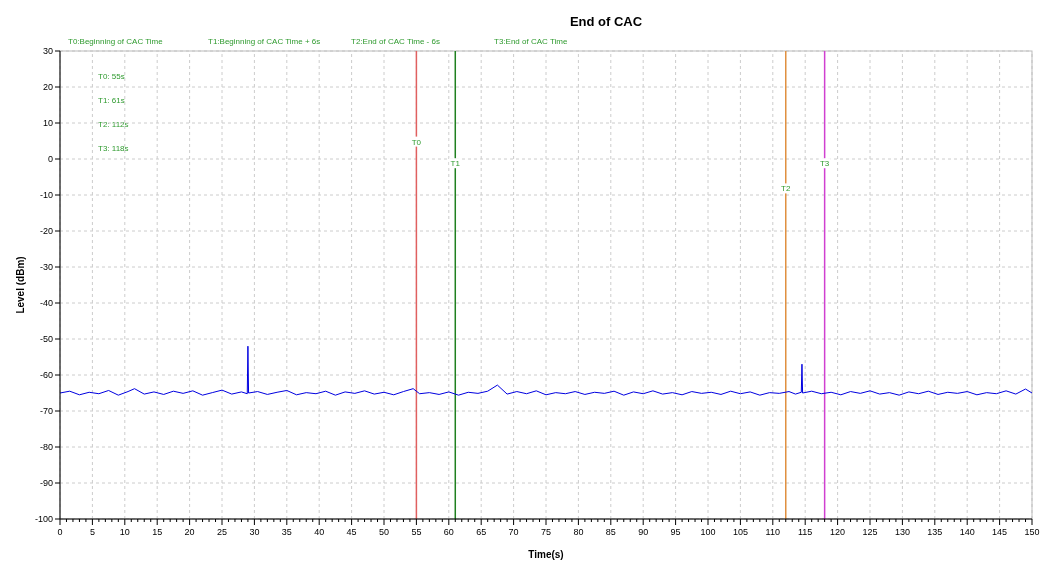 The image size is (1048, 574). What do you see at coordinates (50, 159) in the screenshot?
I see `y-tick-label: 0` at bounding box center [50, 159].